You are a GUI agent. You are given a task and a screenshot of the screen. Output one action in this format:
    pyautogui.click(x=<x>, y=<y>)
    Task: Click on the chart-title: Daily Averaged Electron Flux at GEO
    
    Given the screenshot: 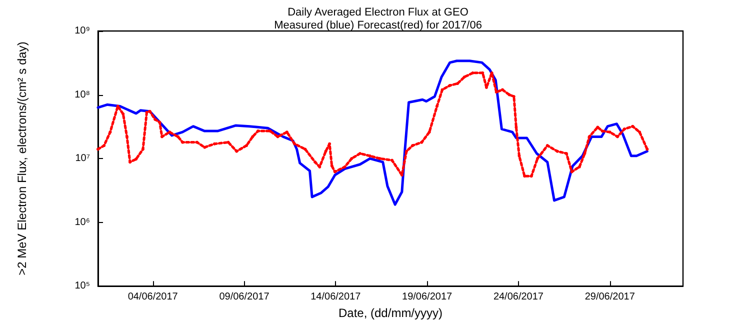 What is the action you would take?
    pyautogui.click(x=378, y=12)
    